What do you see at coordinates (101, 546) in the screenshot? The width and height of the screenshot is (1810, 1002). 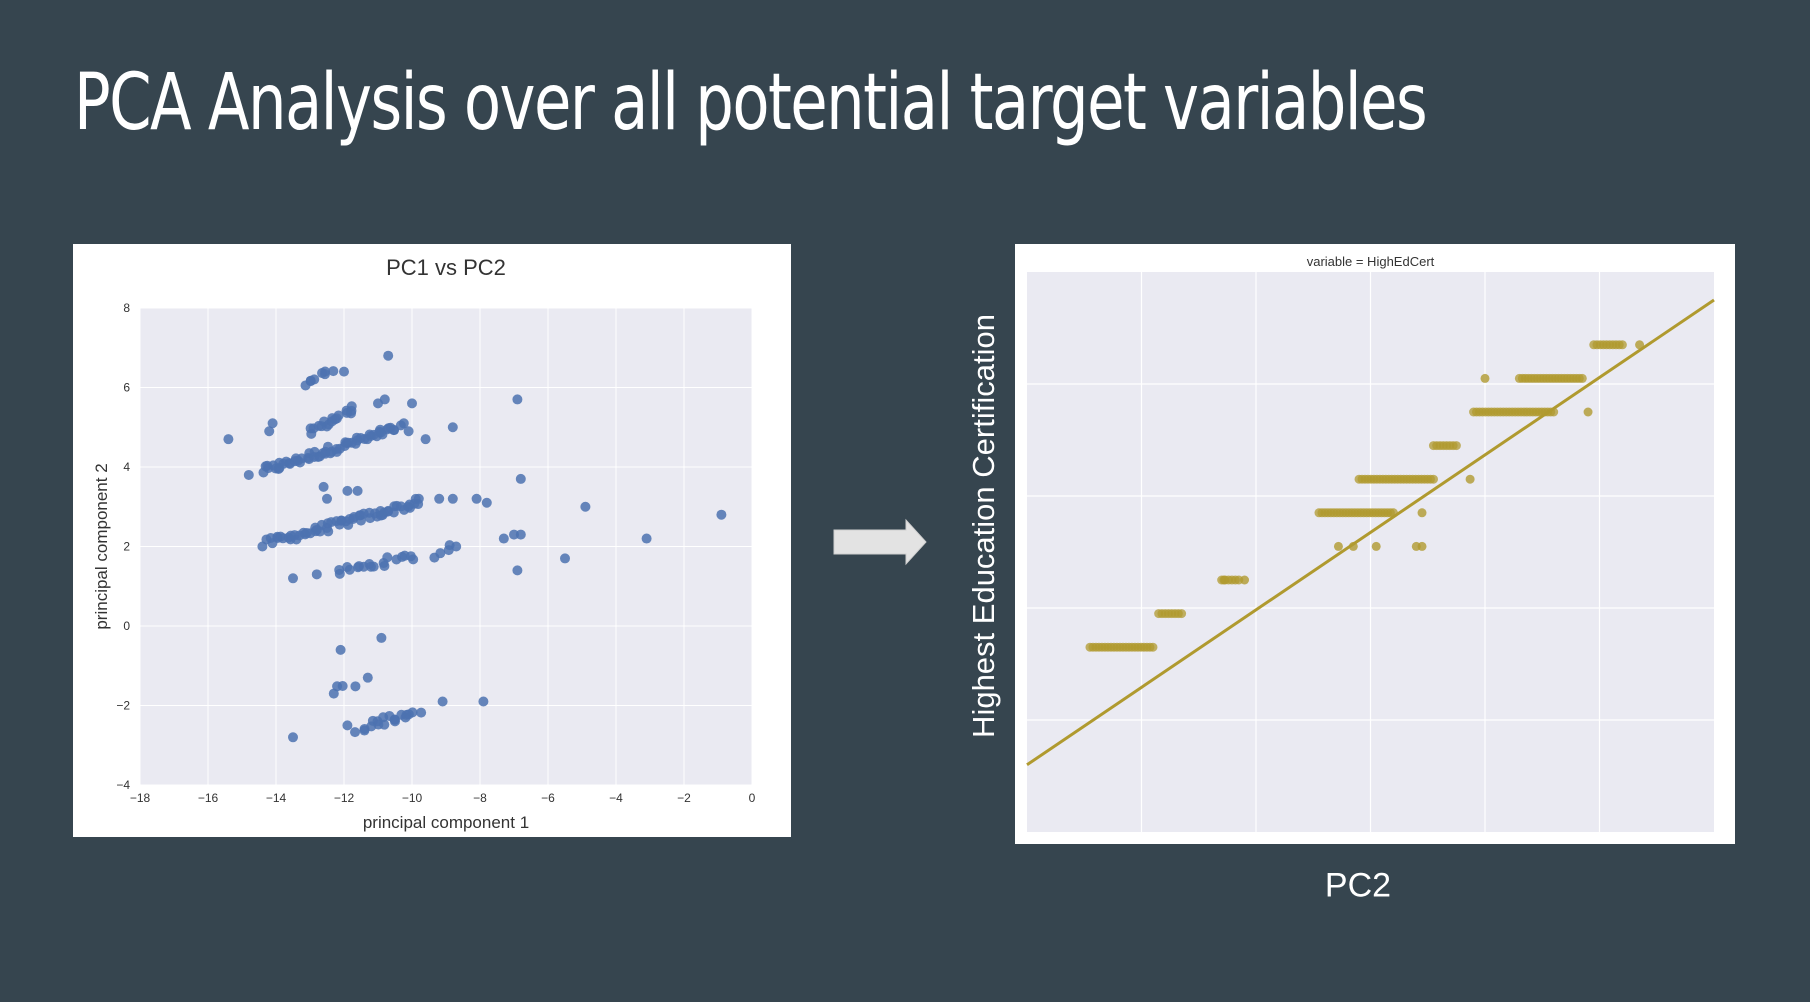 I see `y-axis-label: principal component 2` at bounding box center [101, 546].